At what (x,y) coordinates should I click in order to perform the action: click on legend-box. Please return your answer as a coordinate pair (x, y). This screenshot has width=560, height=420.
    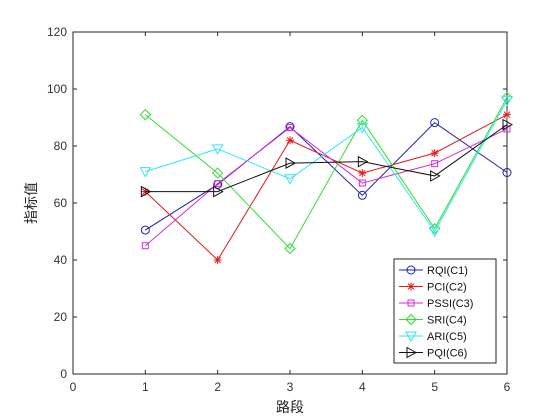
    Looking at the image, I should click on (445, 311).